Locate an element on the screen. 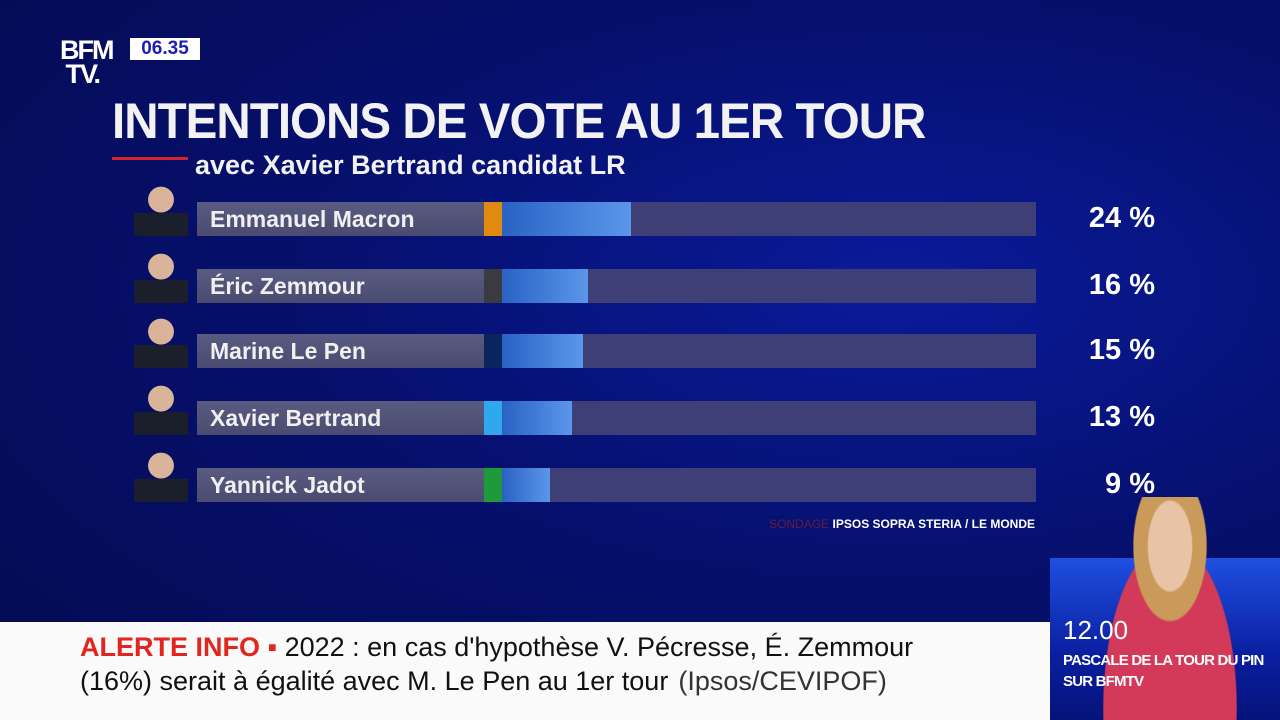 This screenshot has height=720, width=1280. bar-row: Yannick Jadot 9 % is located at coordinates (640, 476).